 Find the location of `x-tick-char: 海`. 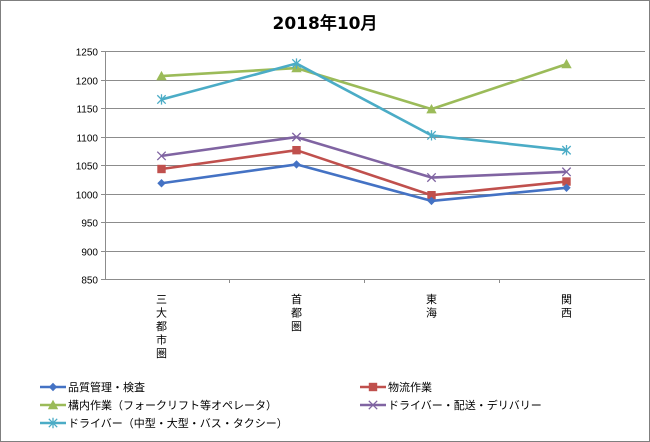

x-tick-char: 海 is located at coordinates (431, 313).